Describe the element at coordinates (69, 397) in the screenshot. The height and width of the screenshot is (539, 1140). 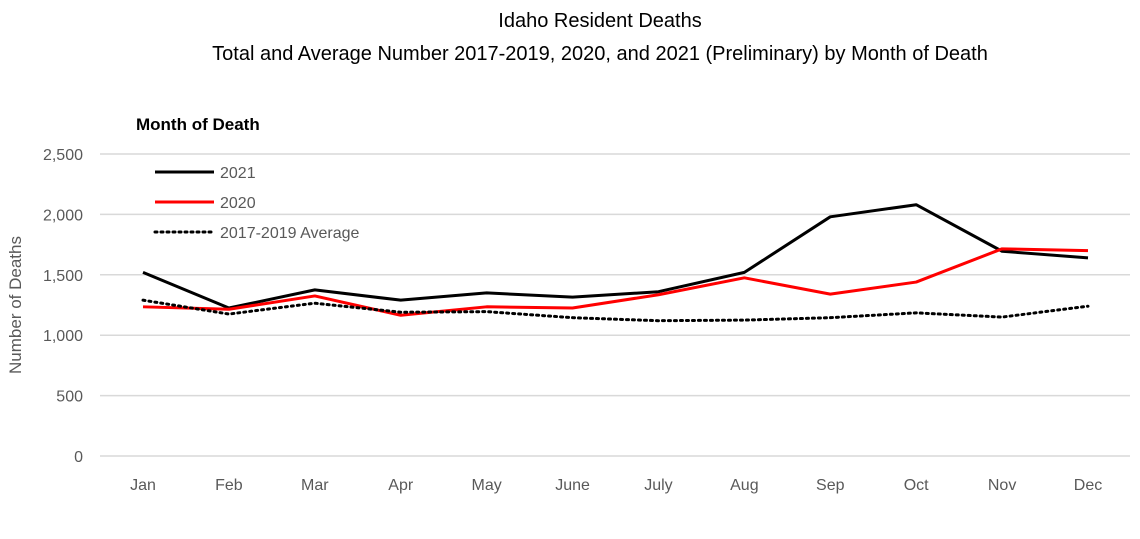
I see `y-tick-label: 500` at that location.